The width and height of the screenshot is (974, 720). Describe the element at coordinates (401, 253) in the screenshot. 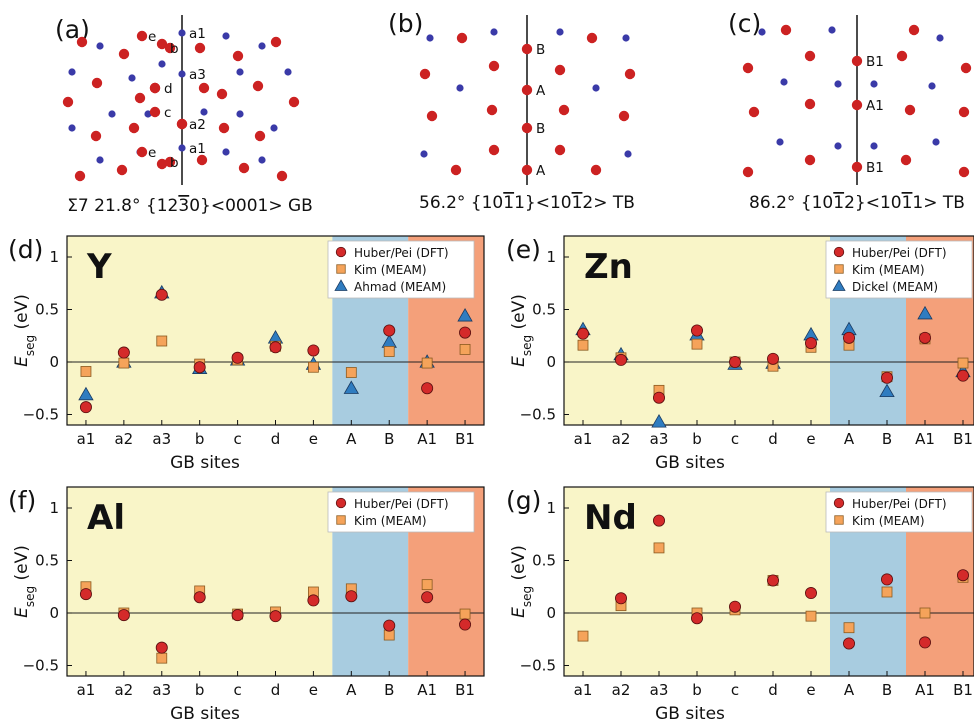

I see `legend-label: Huber/Pei (DFT)` at that location.